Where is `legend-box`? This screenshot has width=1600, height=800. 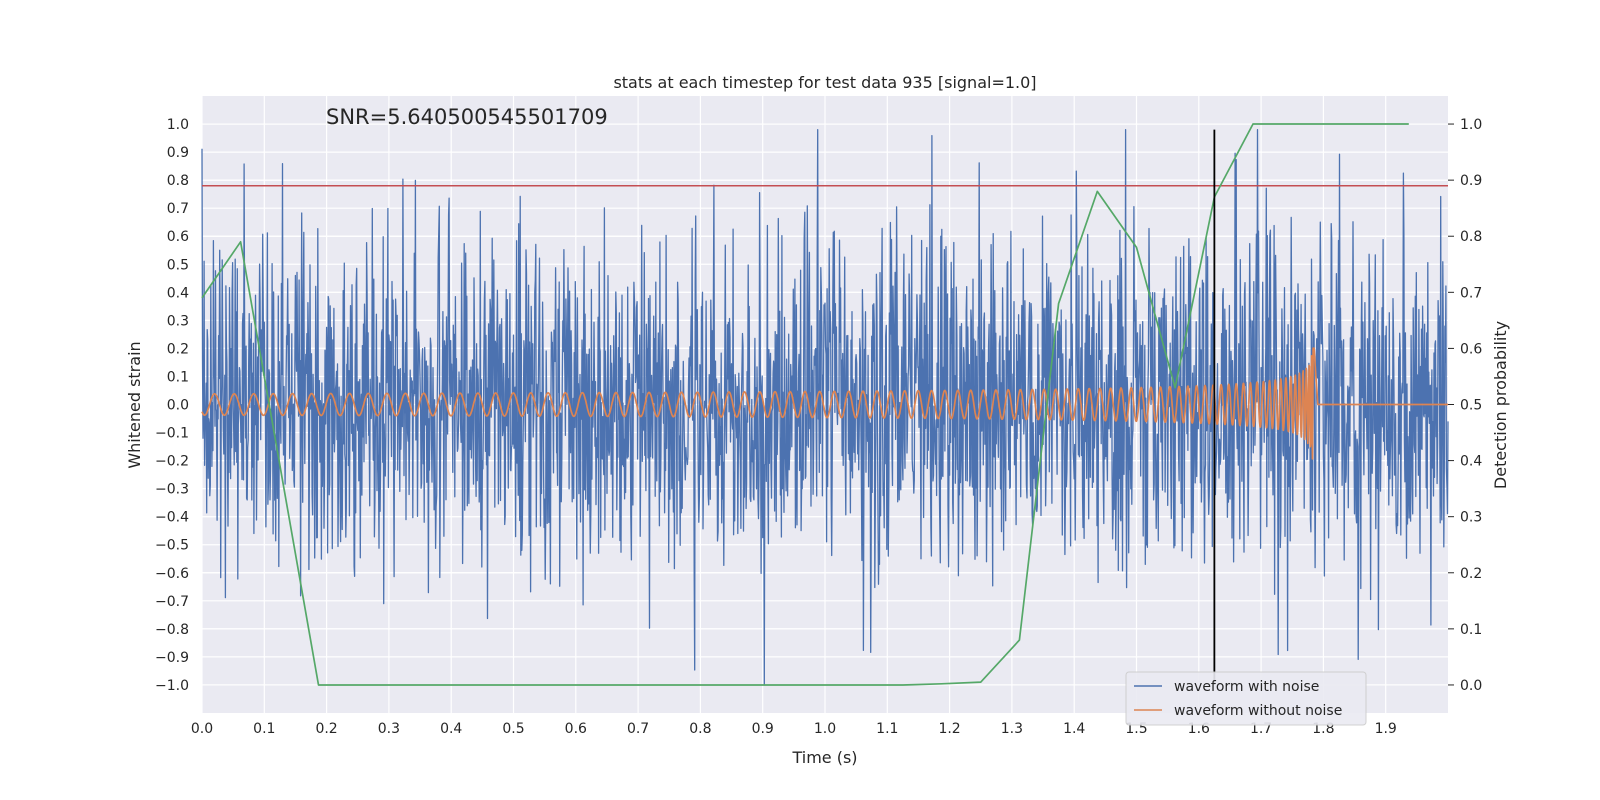
legend-box is located at coordinates (1246, 698).